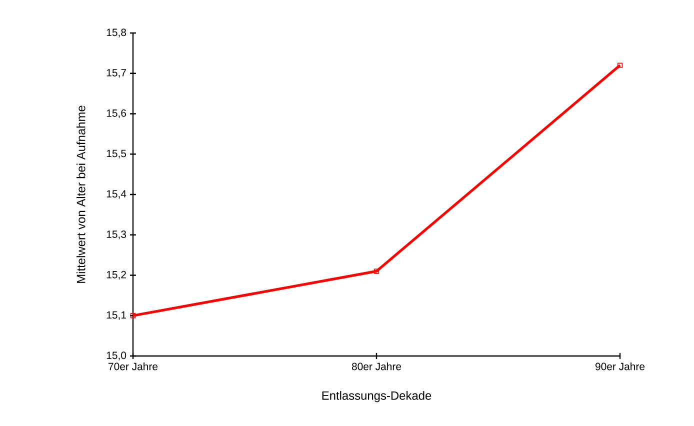 This screenshot has width=694, height=426. I want to click on y-tick-label: 15,4, so click(116, 194).